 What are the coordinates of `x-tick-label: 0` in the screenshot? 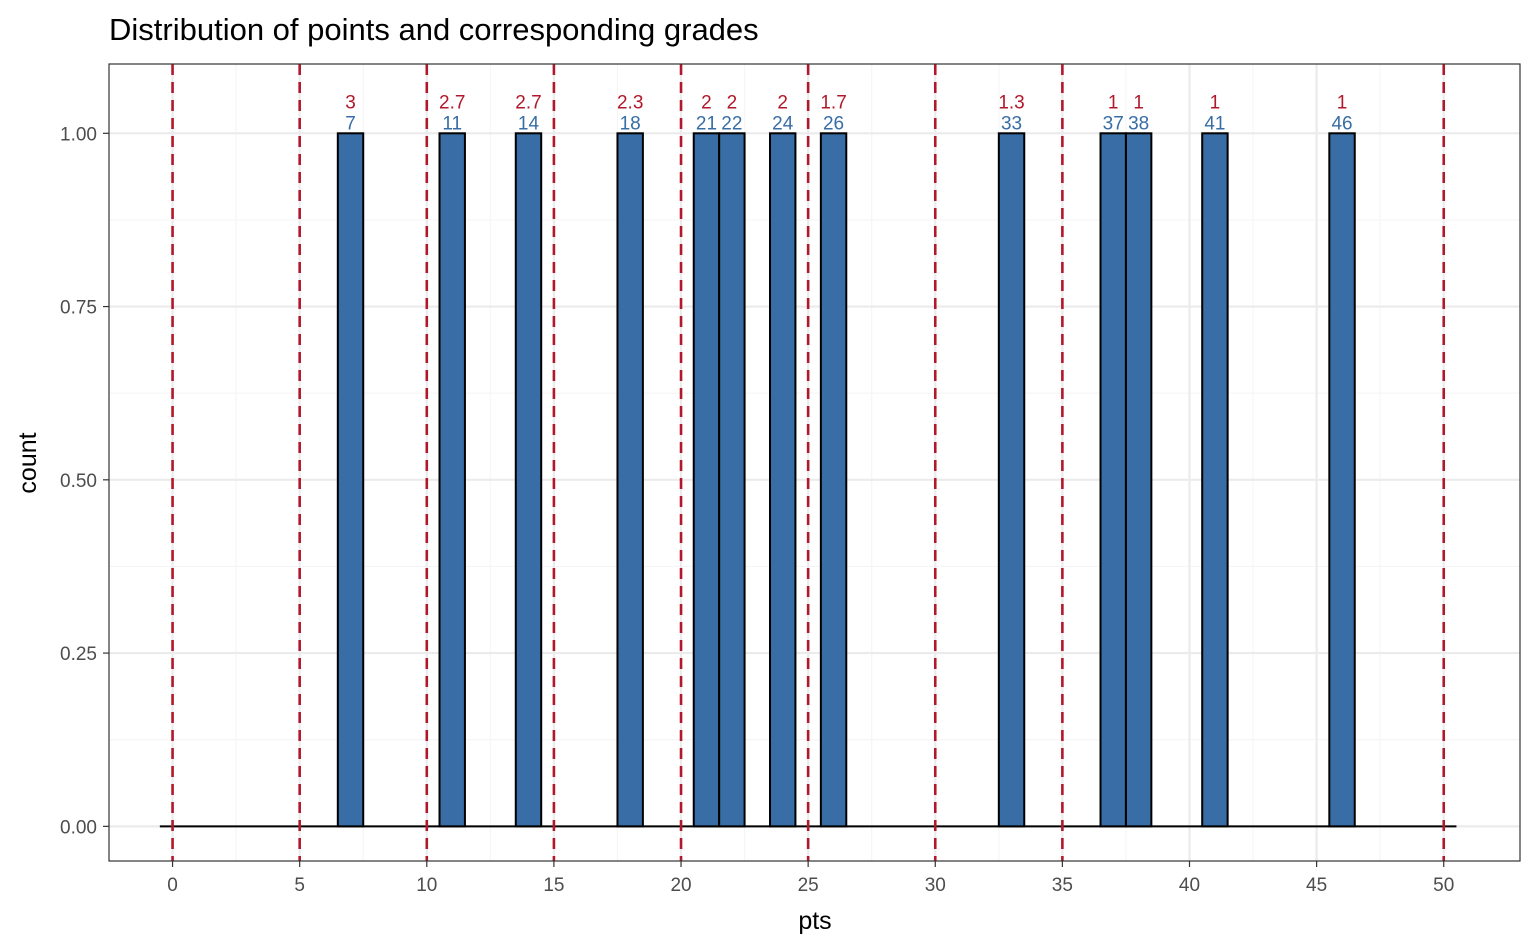 It's located at (172, 885).